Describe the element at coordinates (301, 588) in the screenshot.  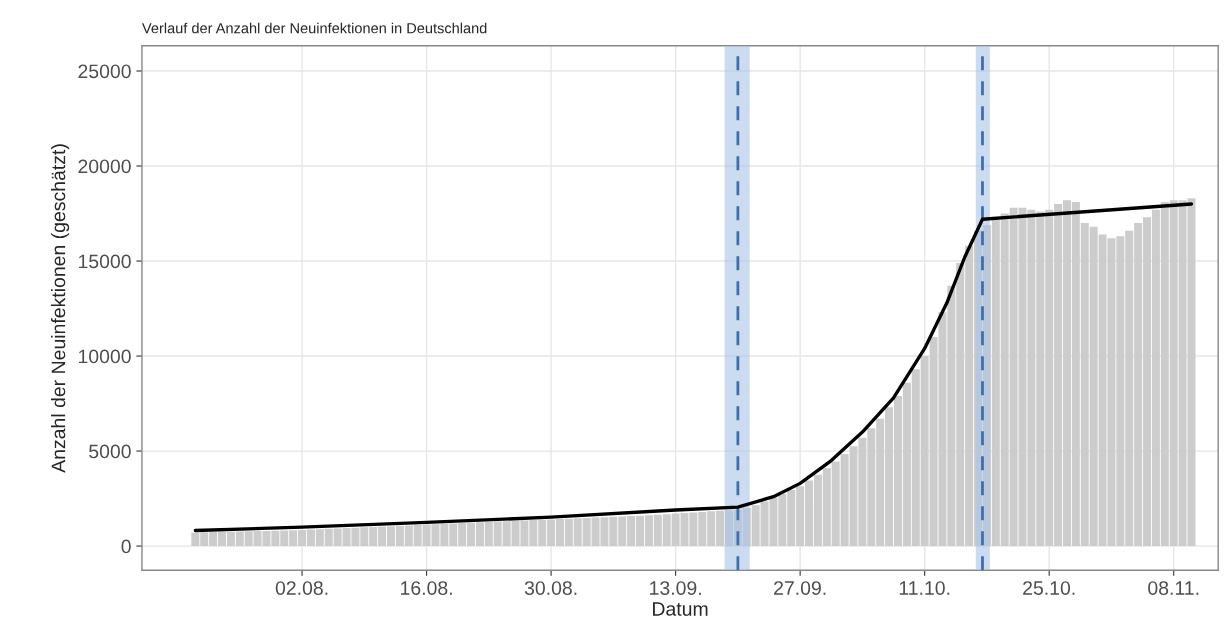
I see `x-tick-label: 02.08.` at that location.